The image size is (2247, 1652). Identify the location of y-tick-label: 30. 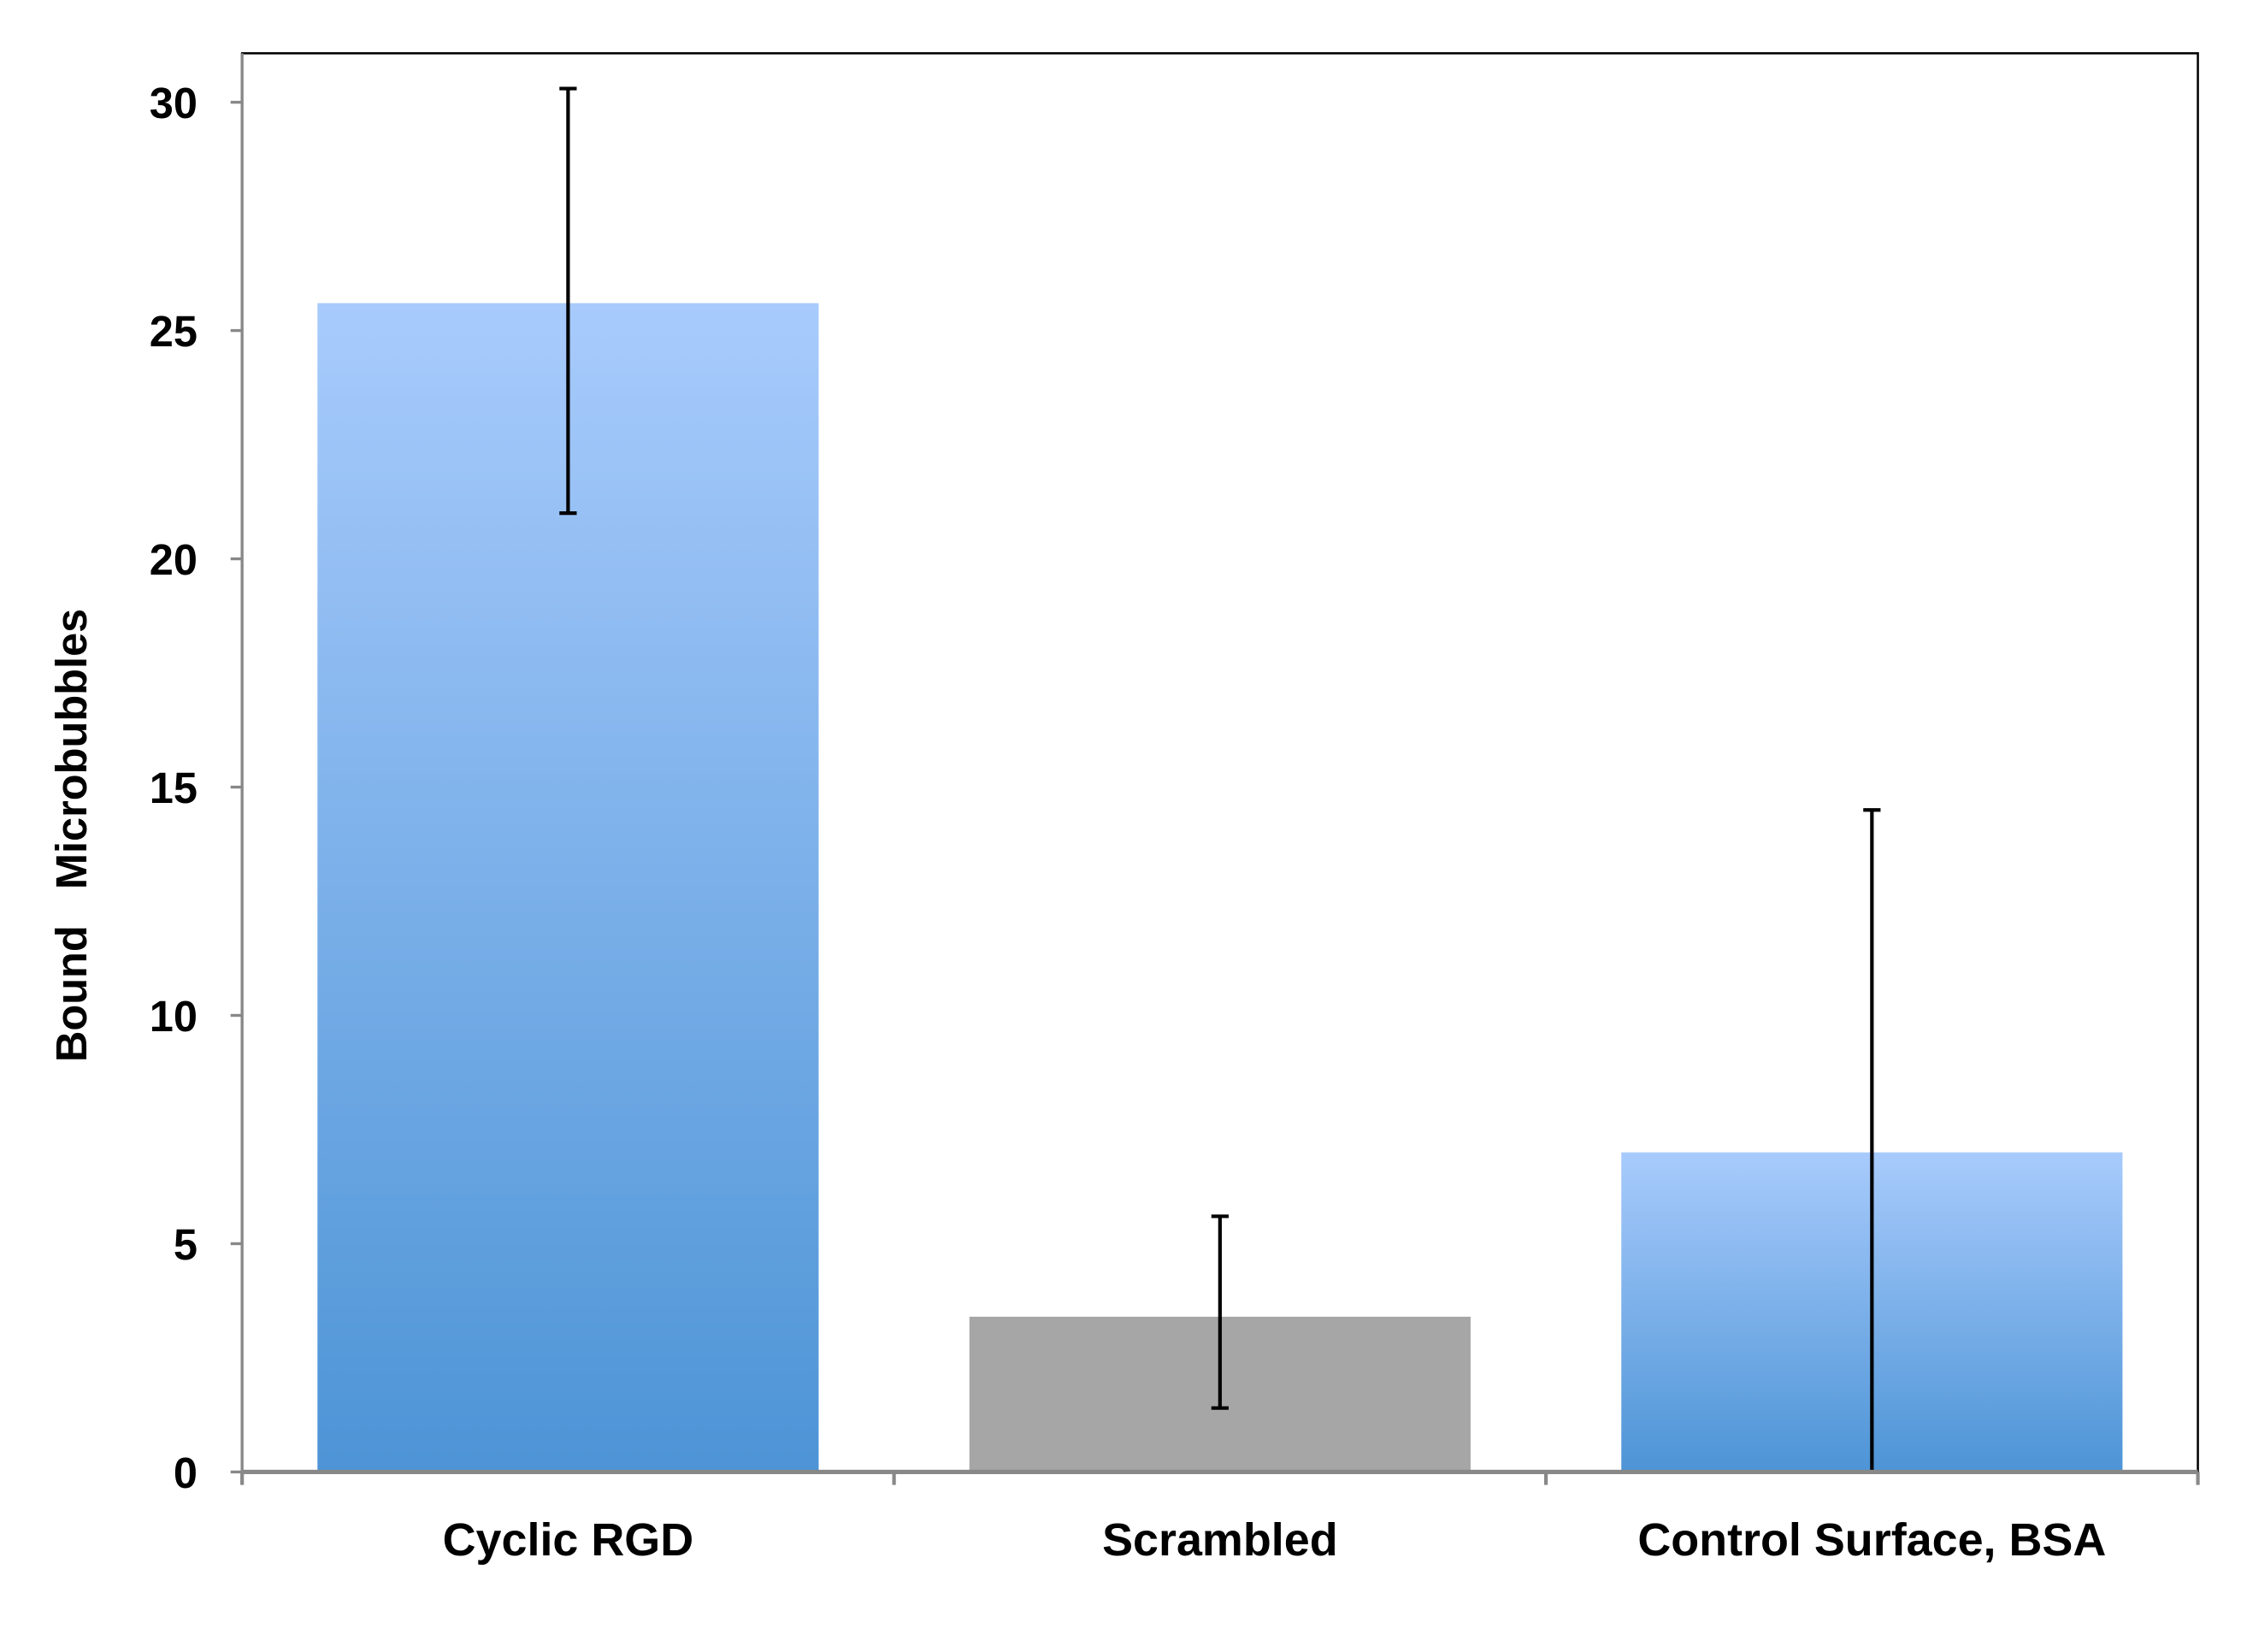
(174, 103).